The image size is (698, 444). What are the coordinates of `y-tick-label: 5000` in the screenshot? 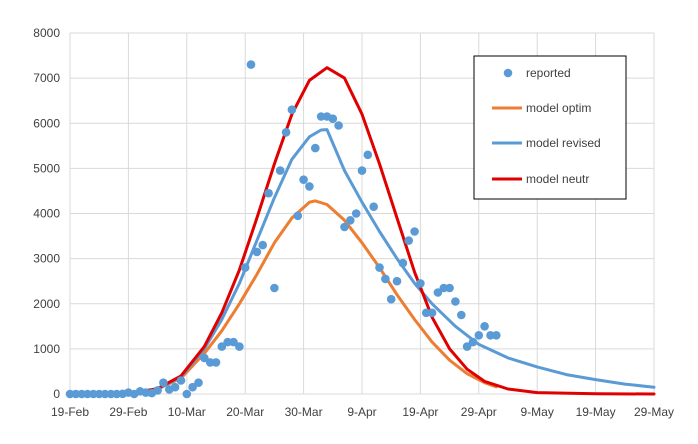 It's located at (46, 168).